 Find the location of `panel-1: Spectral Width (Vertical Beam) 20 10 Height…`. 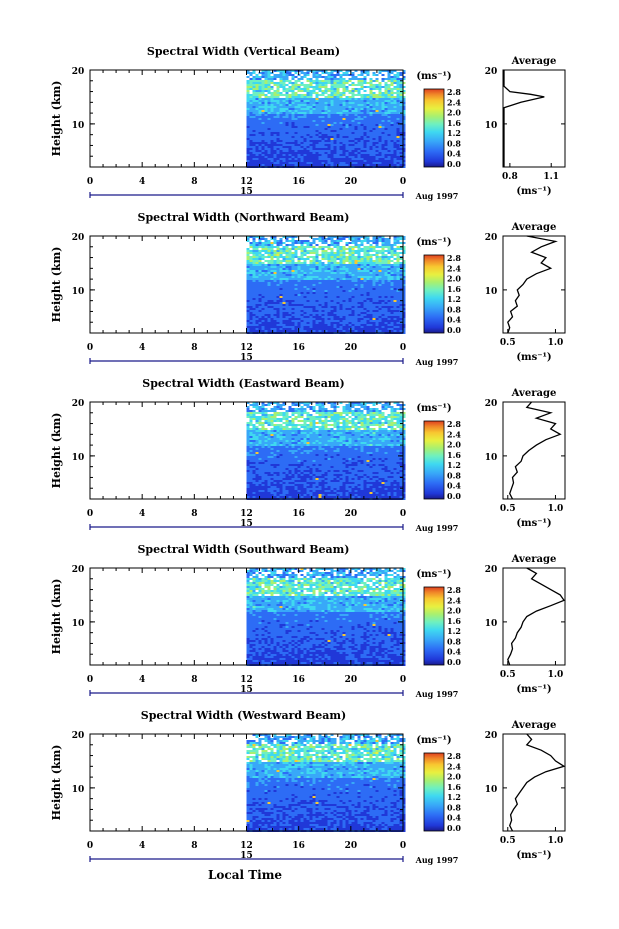

panel-1: Spectral Width (Vertical Beam) 20 10 Height… is located at coordinates (308, 123).